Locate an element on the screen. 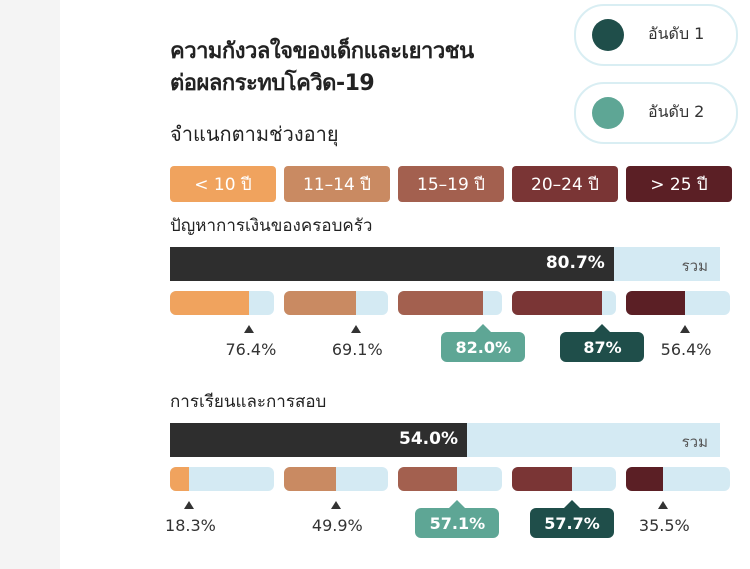 The image size is (750, 569). rank-badge-0-2: 82.0% is located at coordinates (483, 343).